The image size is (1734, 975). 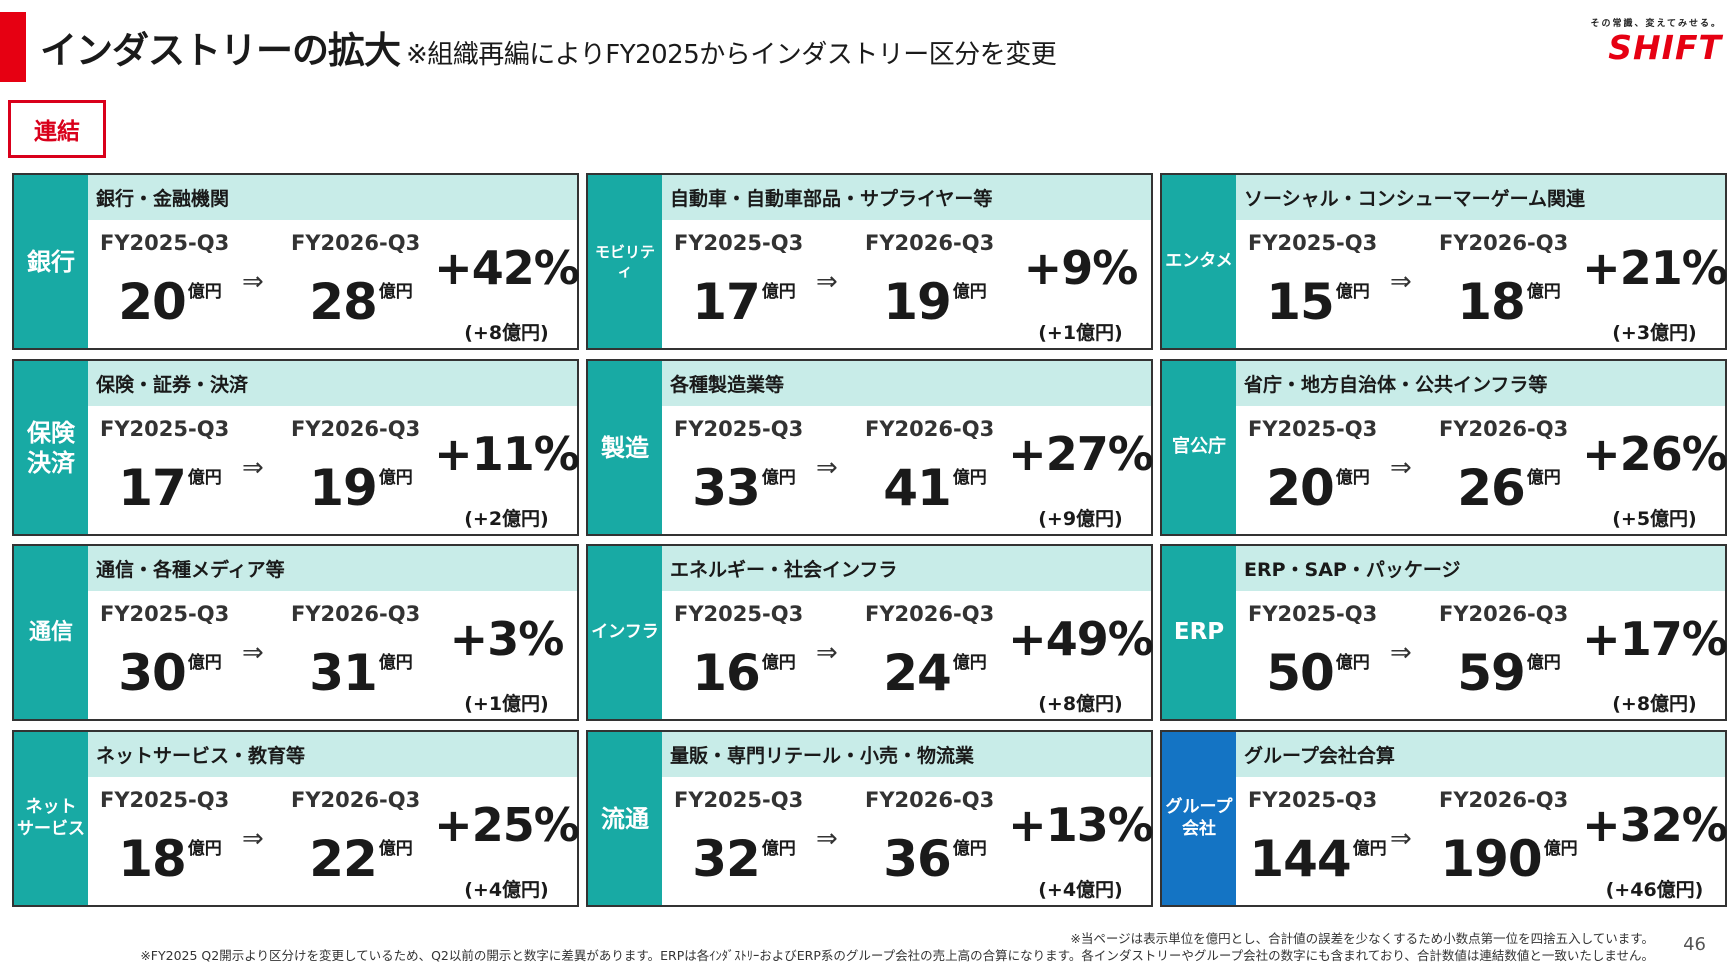 I want to click on value-to: 22 億円, so click(x=361, y=859).